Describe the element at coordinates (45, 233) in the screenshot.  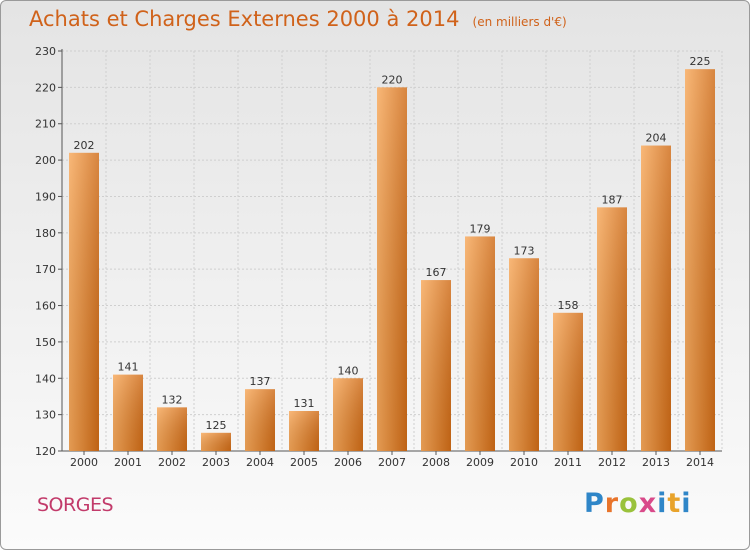
I see `y-tick-label: 180` at that location.